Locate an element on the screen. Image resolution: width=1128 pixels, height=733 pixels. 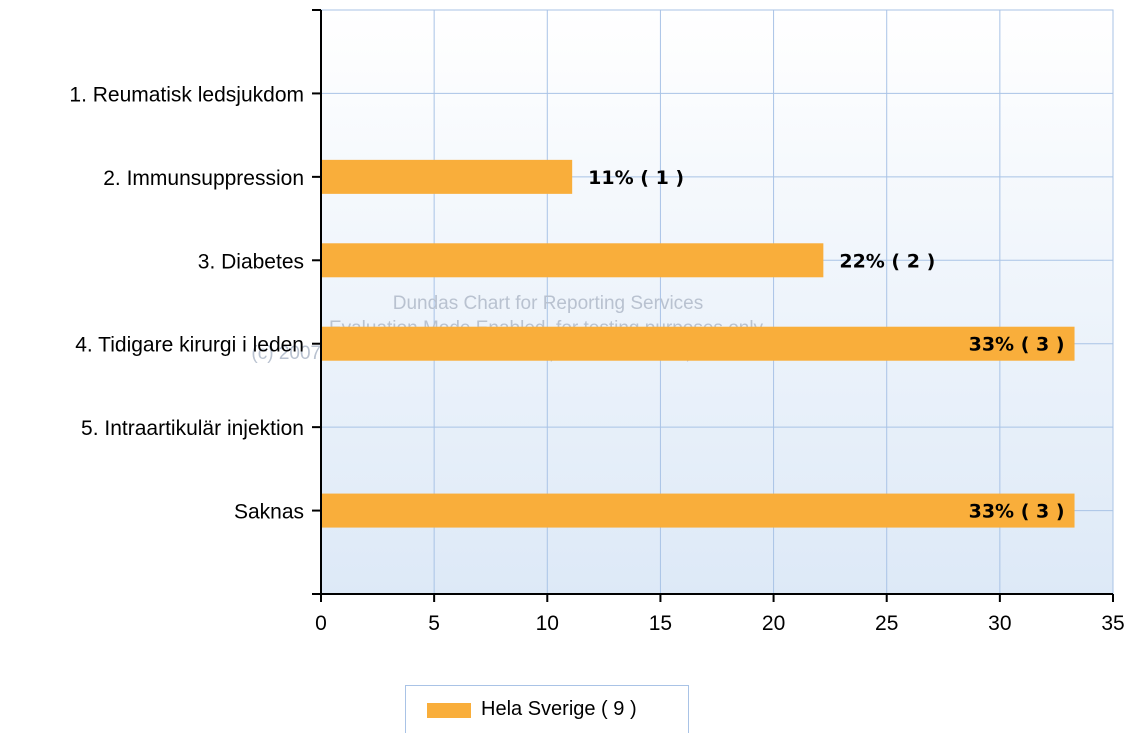
category-label: 1. Reumatisk ledsjukdom is located at coordinates (186, 94).